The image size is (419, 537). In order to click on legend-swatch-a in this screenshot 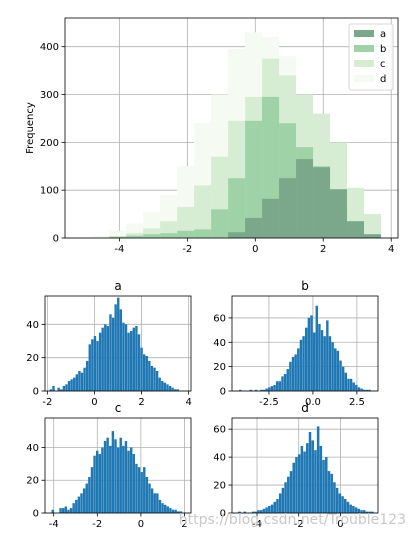, I will do `click(364, 33)`.